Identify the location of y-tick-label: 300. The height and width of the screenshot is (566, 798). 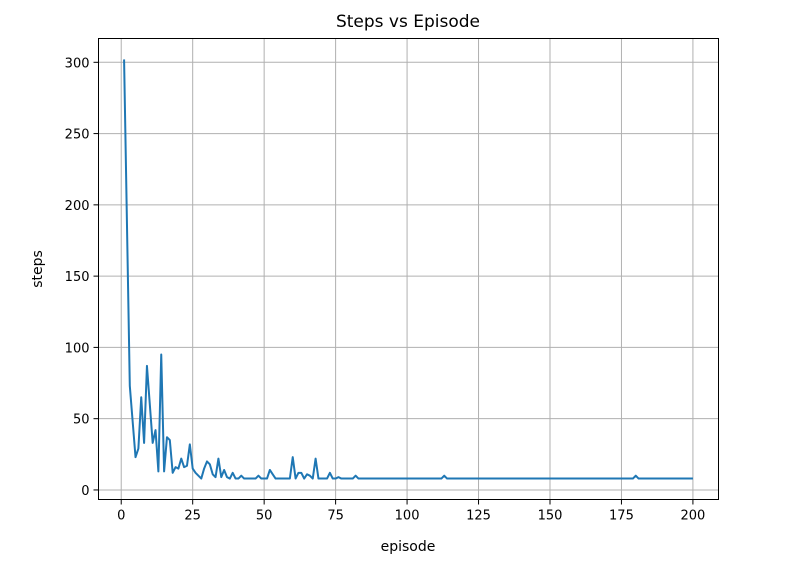
(77, 63).